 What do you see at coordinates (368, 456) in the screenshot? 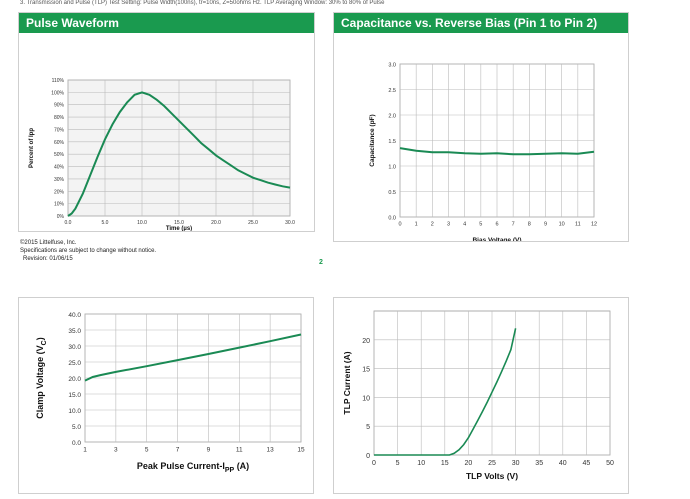
I see `y-tick-label: 0` at bounding box center [368, 456].